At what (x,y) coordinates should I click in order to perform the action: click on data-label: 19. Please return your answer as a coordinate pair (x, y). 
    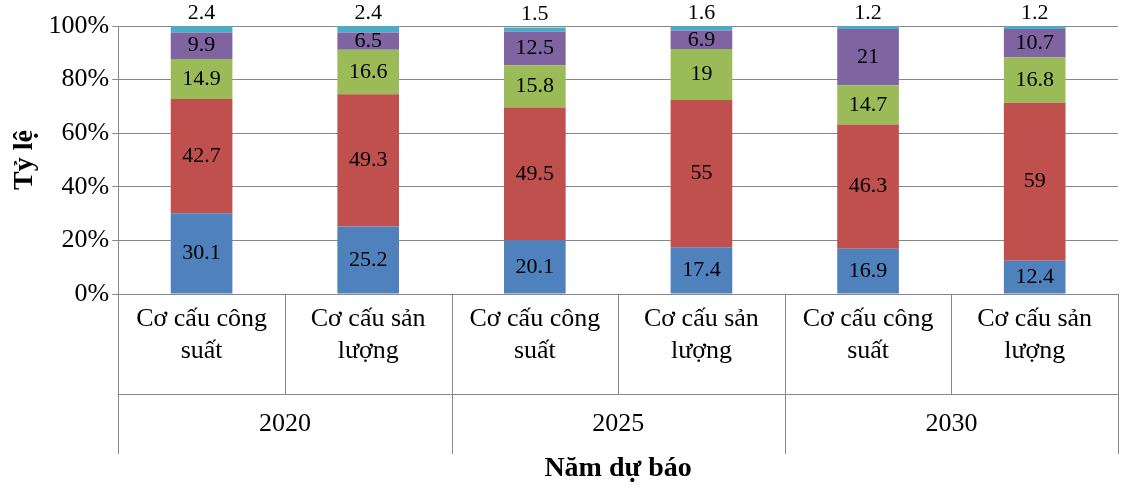
    Looking at the image, I should click on (701, 73).